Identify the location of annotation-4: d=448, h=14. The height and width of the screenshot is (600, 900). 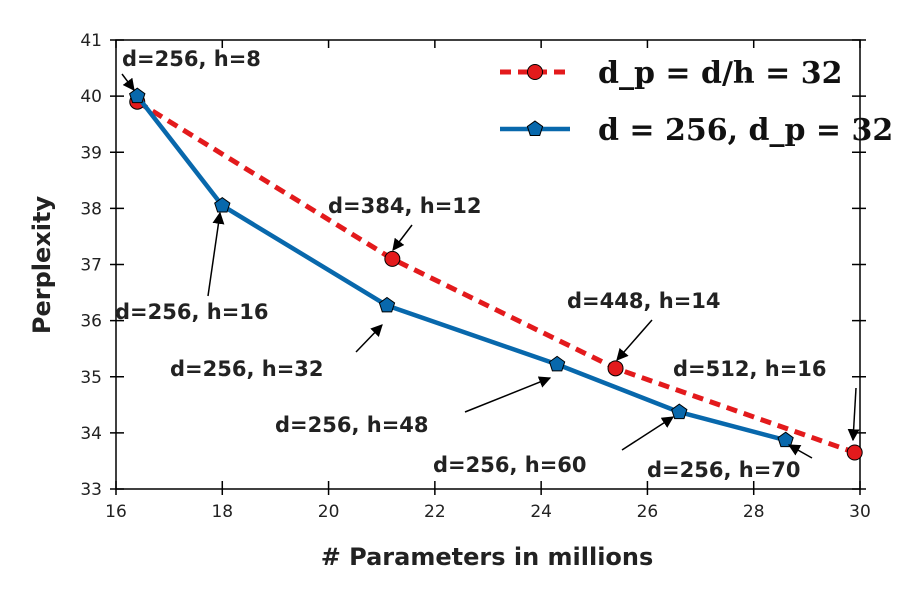
(644, 325).